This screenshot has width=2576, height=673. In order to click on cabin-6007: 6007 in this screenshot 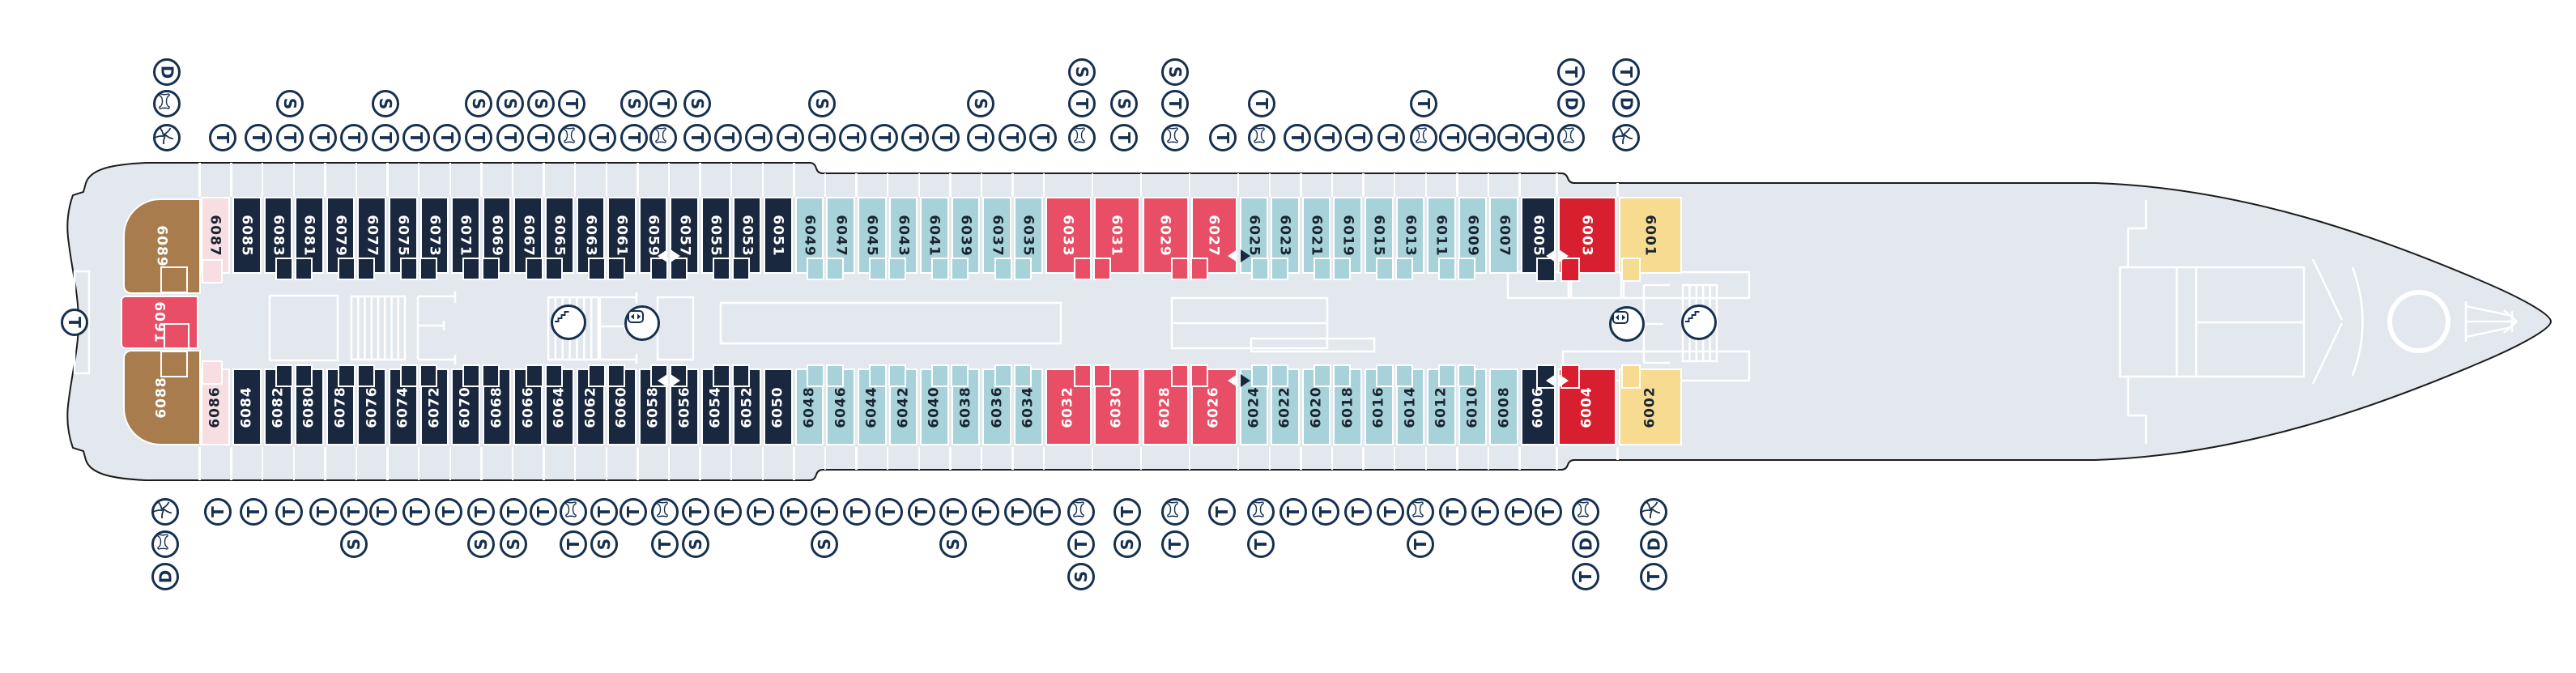, I will do `click(1503, 236)`.